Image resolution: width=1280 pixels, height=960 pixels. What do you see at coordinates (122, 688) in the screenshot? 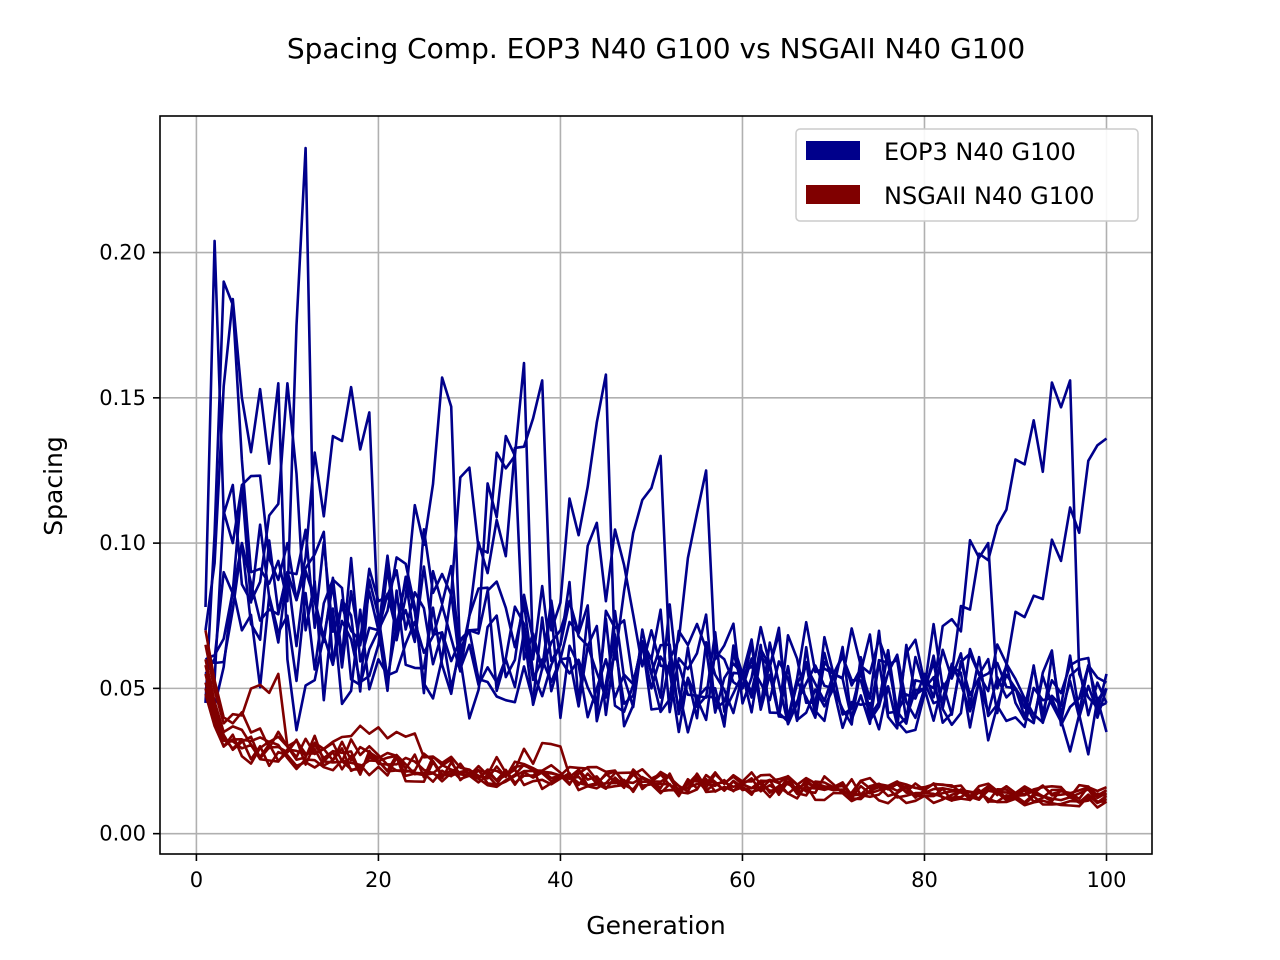
I see `y-tick-label: 0.05` at bounding box center [122, 688].